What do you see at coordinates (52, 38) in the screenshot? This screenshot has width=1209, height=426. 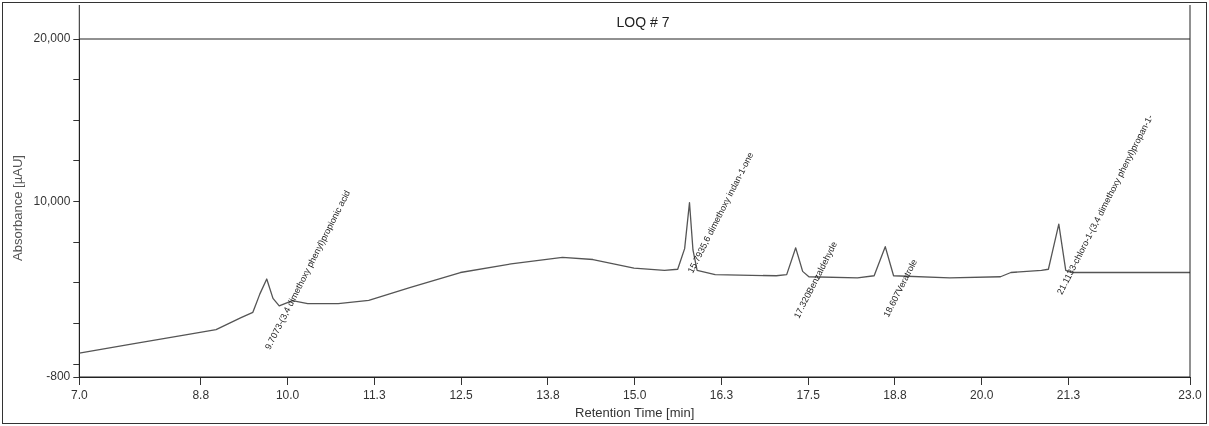 I see `y-tick-label: 20,000` at bounding box center [52, 38].